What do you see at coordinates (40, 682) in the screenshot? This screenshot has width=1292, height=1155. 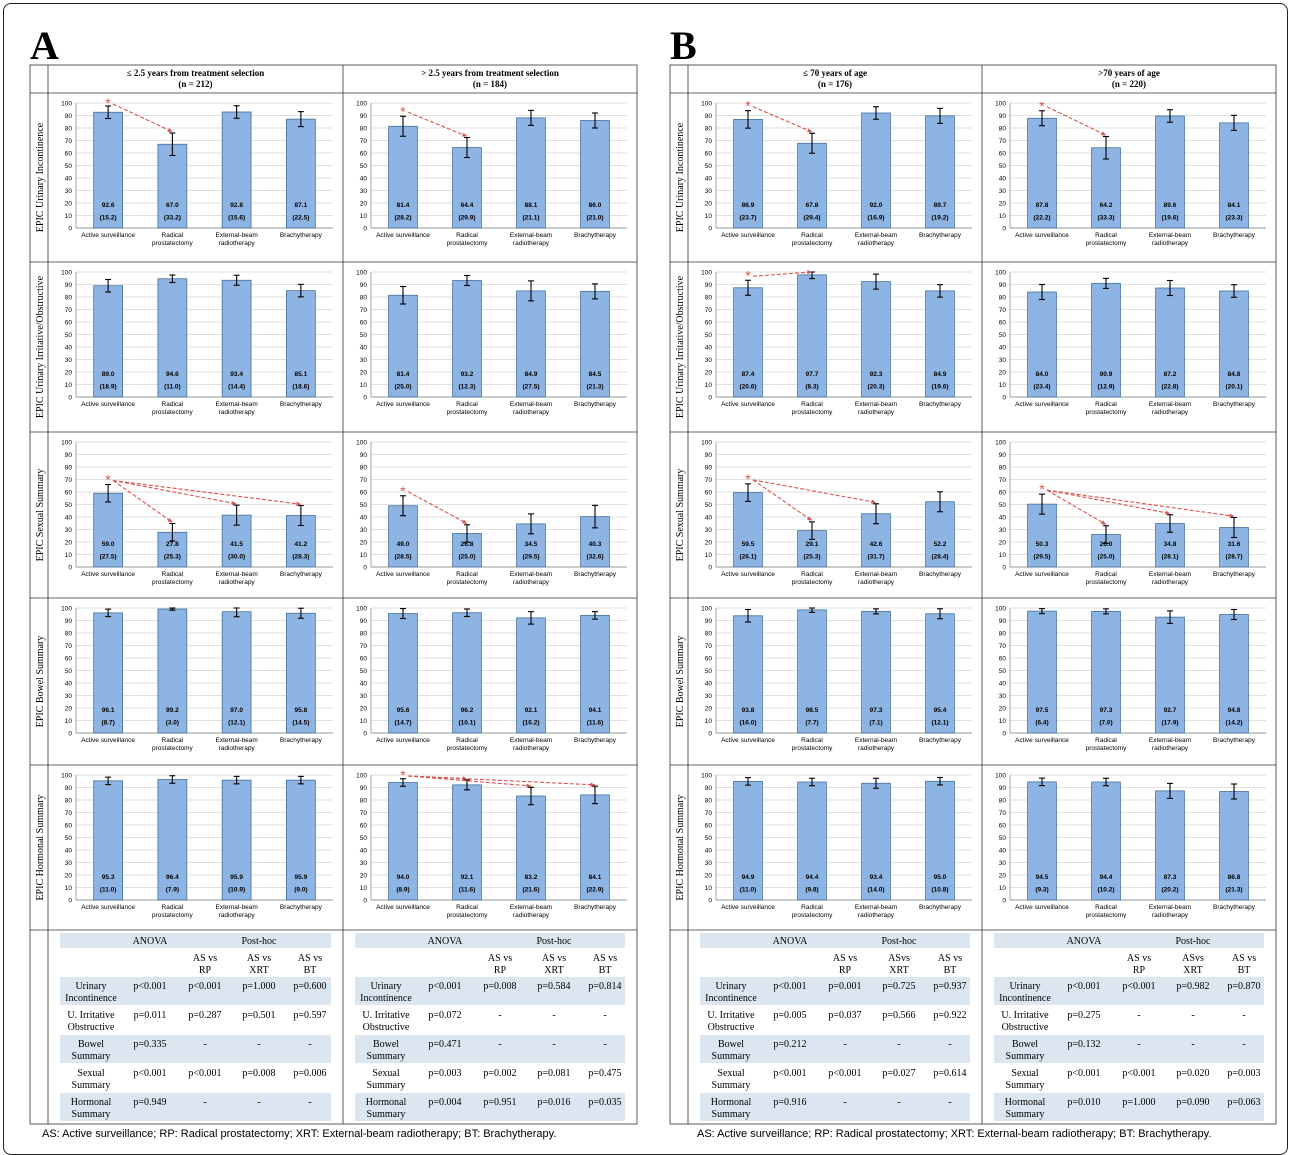 I see `row-label: EPIC Bowel Summary` at bounding box center [40, 682].